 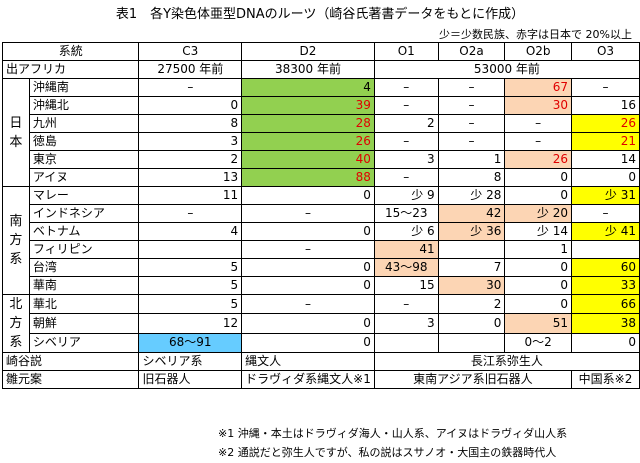 What do you see at coordinates (70, 69) in the screenshot?
I see `out-of-africa-label: 出アフリカ` at bounding box center [70, 69].